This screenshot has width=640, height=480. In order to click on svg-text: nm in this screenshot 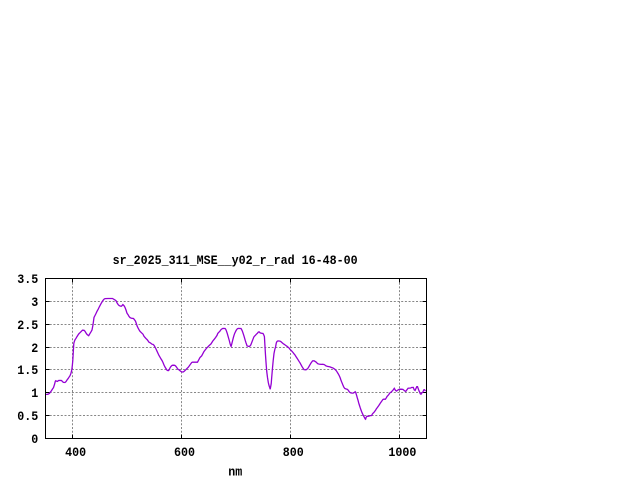, I will do `click(235, 471)`.